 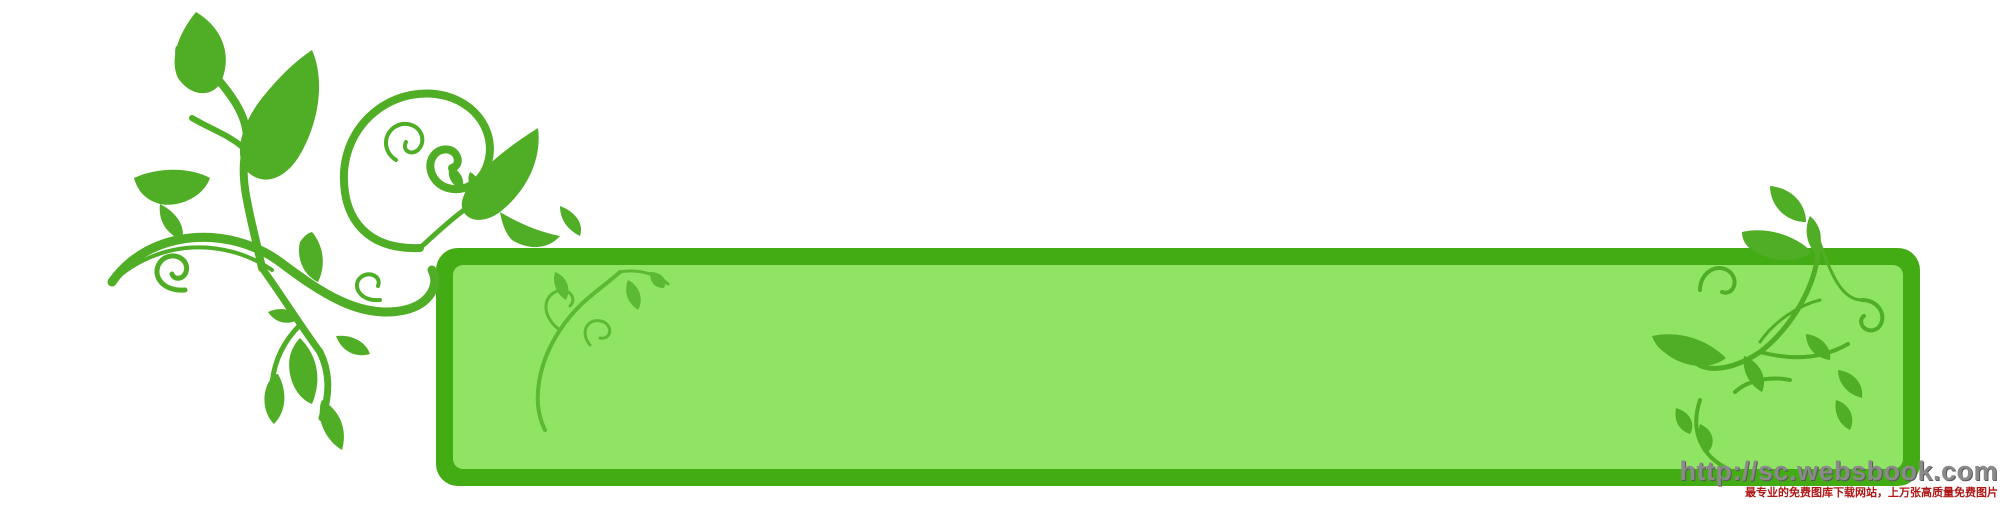 What do you see at coordinates (1871, 492) in the screenshot?
I see `watermark-tagline: 最专业的免费图库下载网站，上万张高质量免费图片` at bounding box center [1871, 492].